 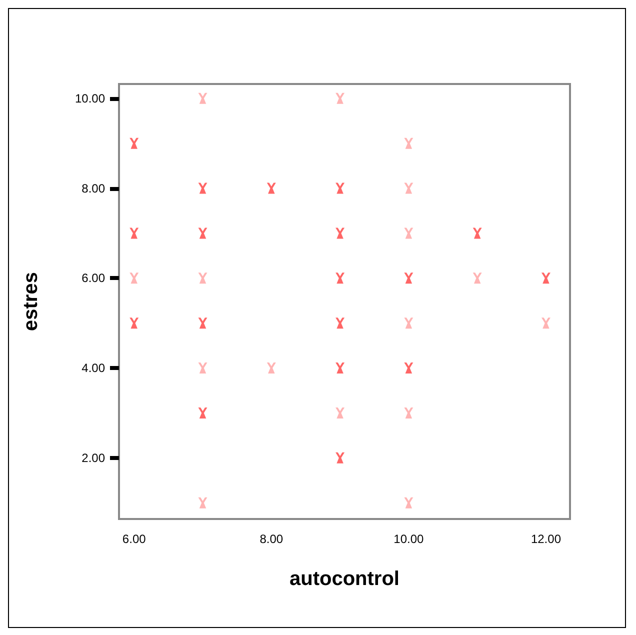 What do you see at coordinates (409, 539) in the screenshot?
I see `x-tick-label: 10.00` at bounding box center [409, 539].